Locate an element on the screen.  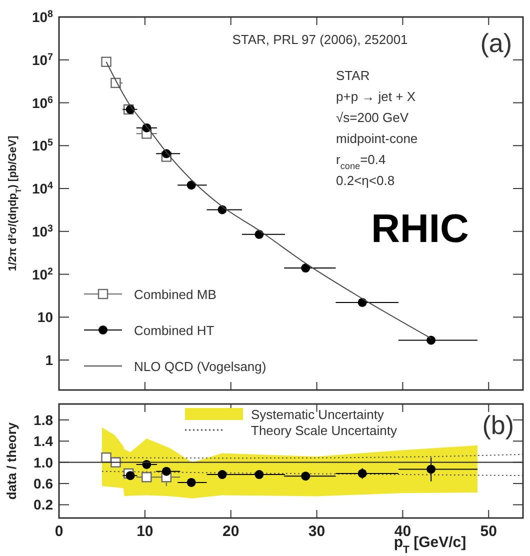
x-tick-label: 40 is located at coordinates (403, 531).